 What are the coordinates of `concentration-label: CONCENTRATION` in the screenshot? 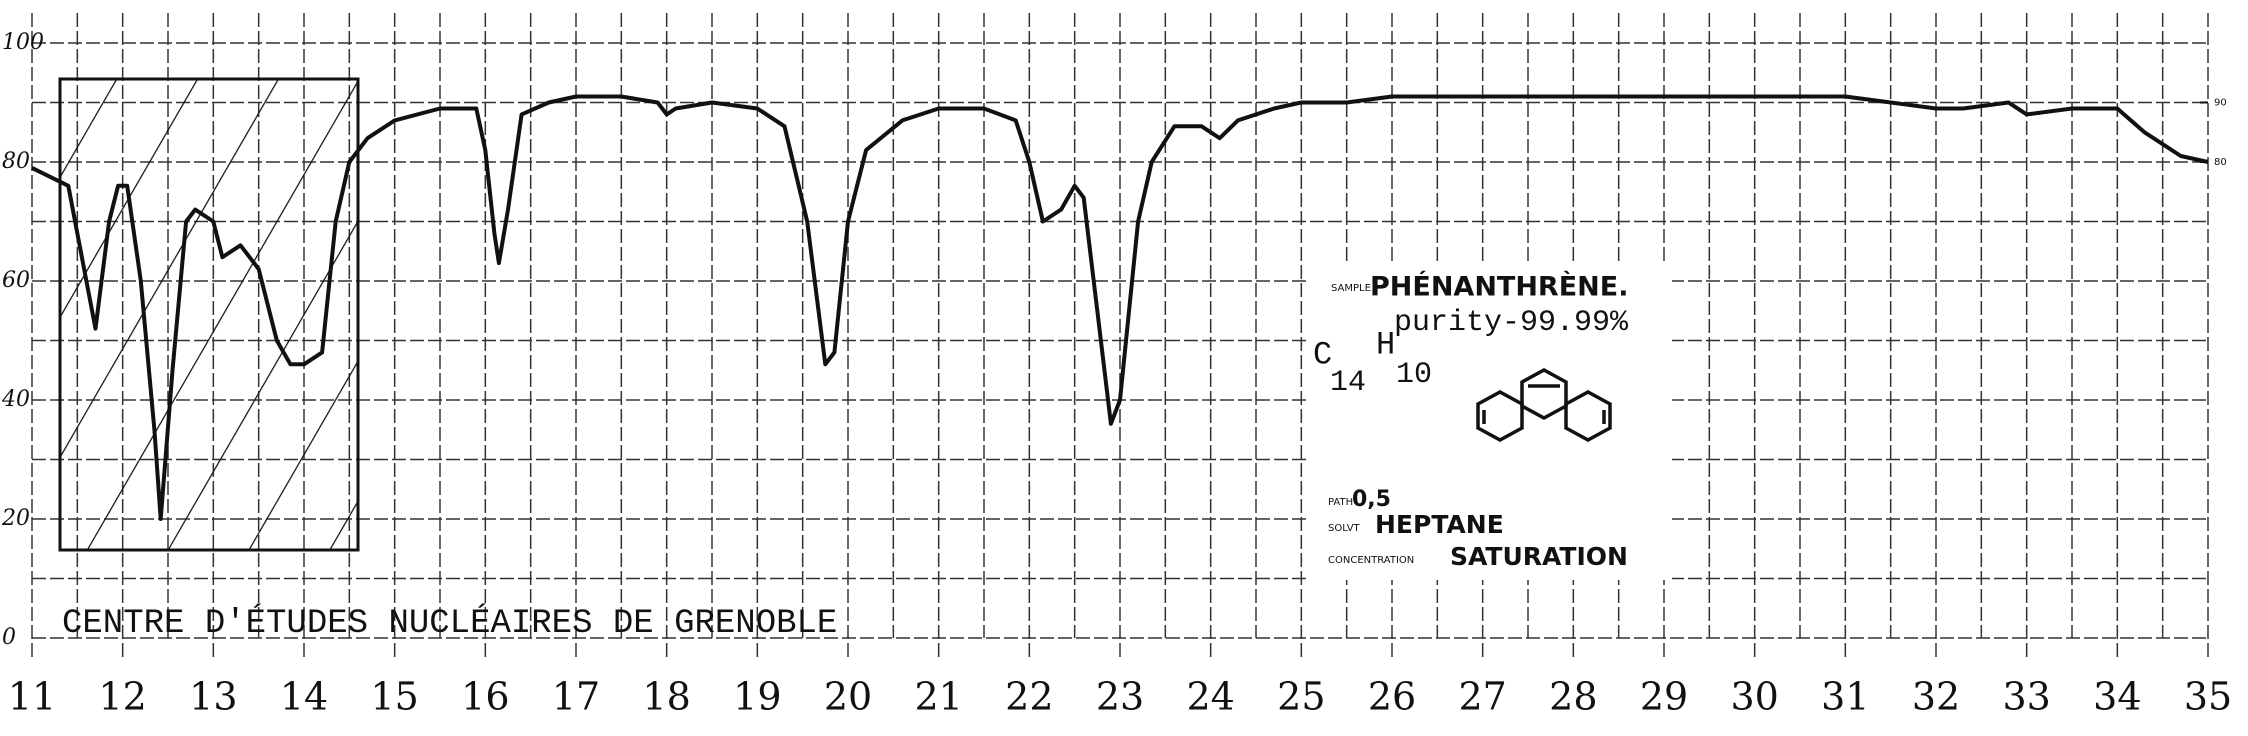 It's located at (1371, 560).